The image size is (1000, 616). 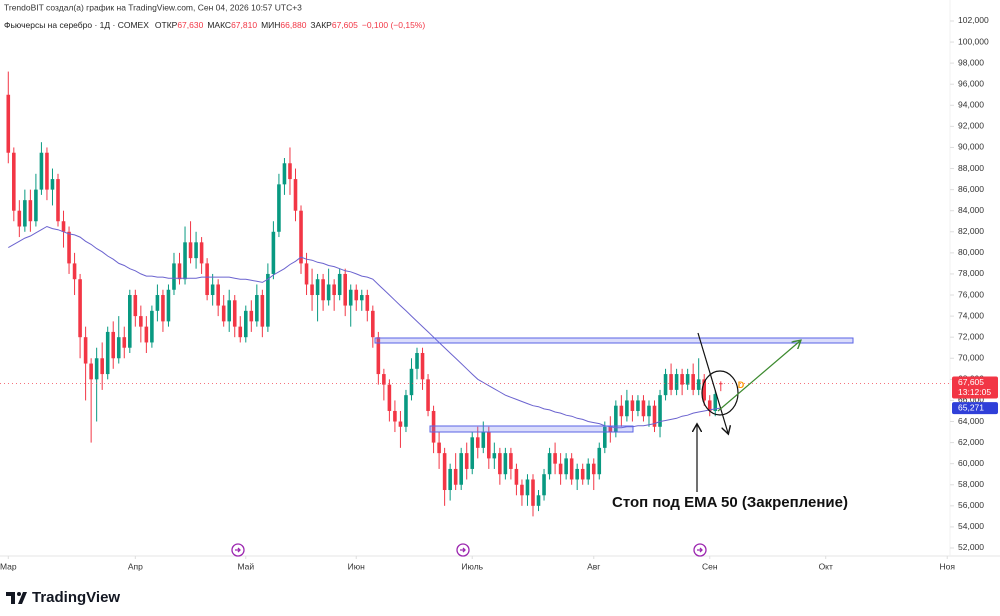 What do you see at coordinates (971, 382) in the screenshot?
I see `last-price-label: 67,605` at bounding box center [971, 382].